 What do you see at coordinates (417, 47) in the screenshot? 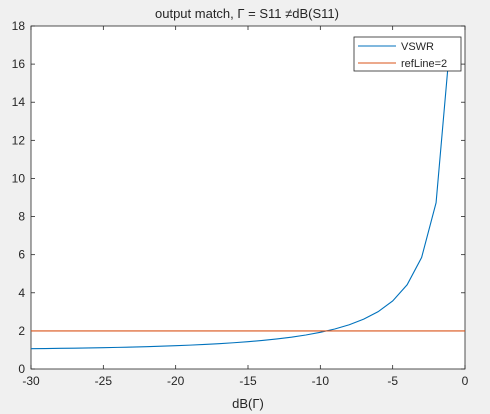
I see `legend-label: VSWR` at bounding box center [417, 47].